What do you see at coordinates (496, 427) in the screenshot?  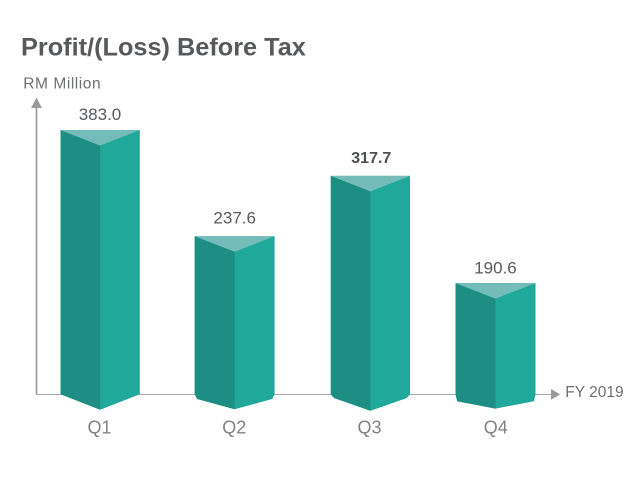 I see `svg-text: Q4` at bounding box center [496, 427].